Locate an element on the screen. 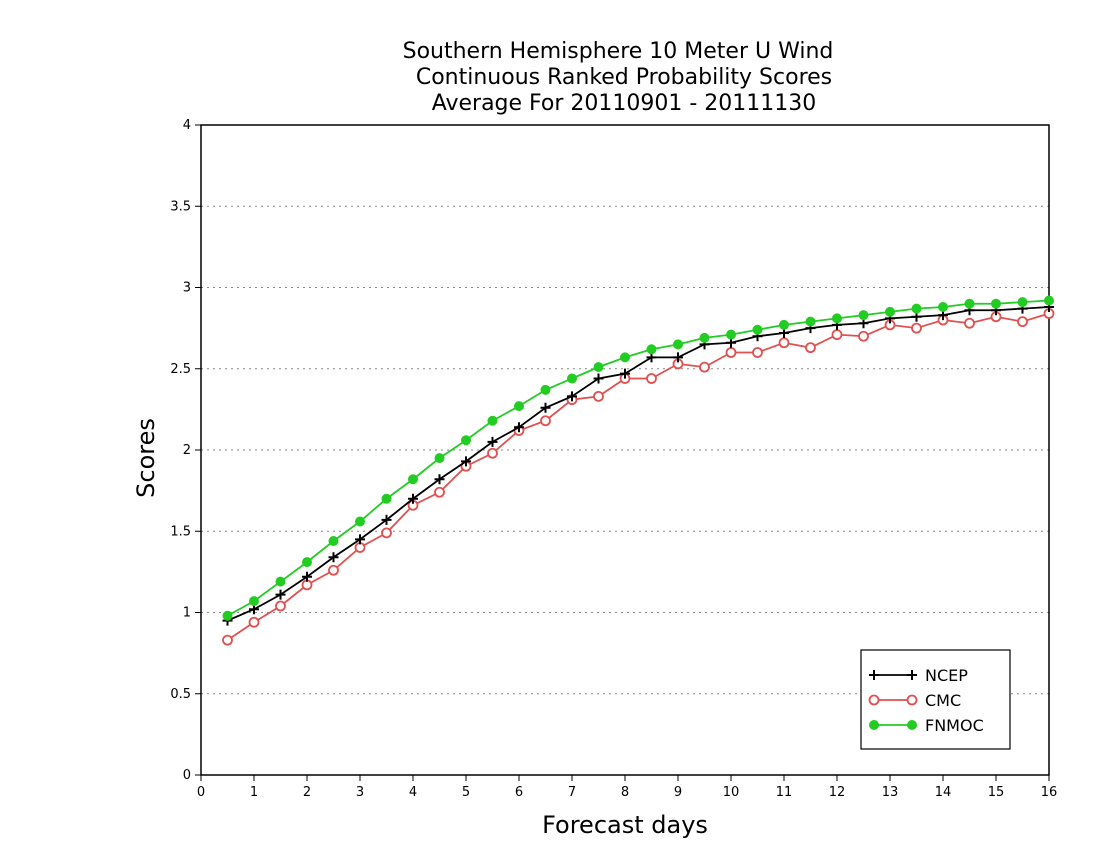 The image size is (1100, 850). x-tick-label: 11 is located at coordinates (784, 792).